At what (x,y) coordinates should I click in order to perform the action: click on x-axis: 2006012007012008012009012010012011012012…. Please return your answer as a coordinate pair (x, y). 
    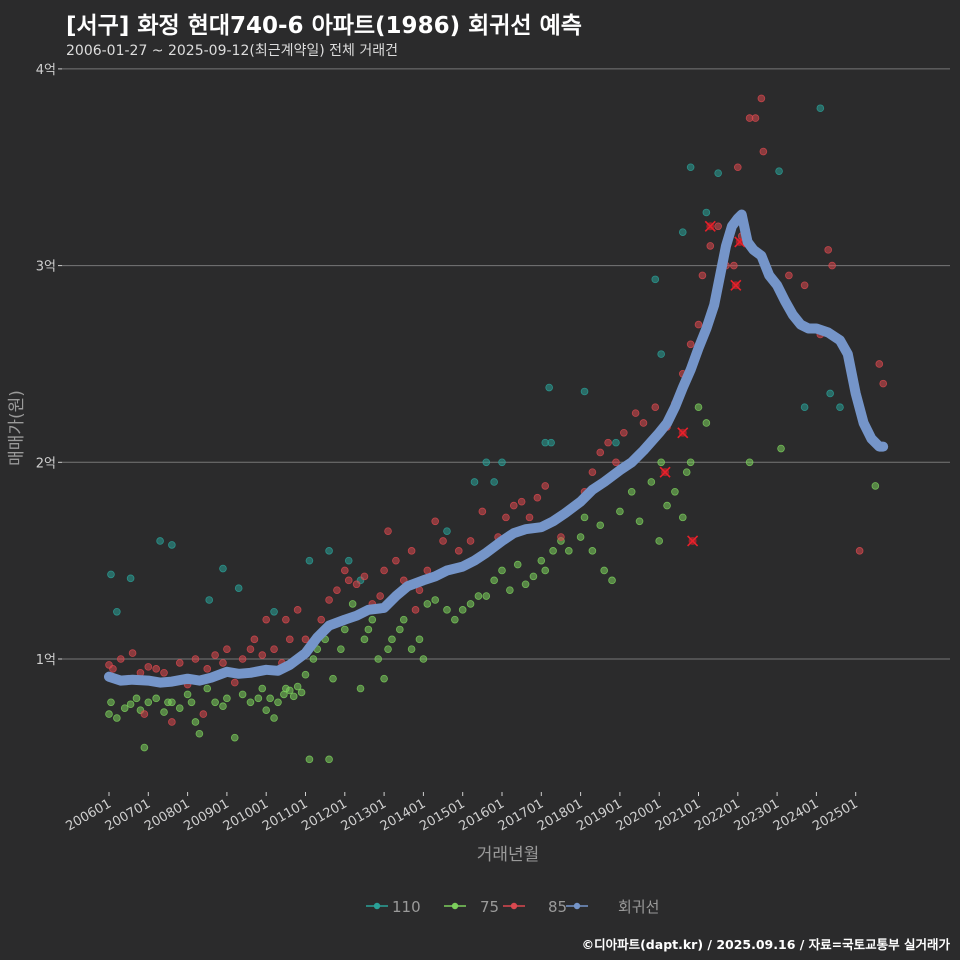
    Looking at the image, I should click on (462, 813).